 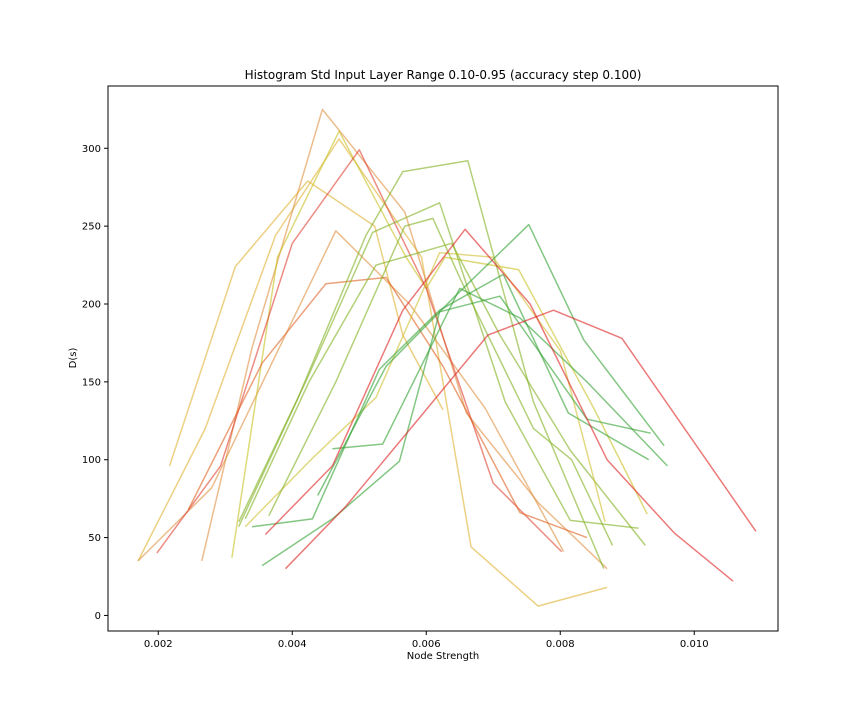 What do you see at coordinates (158, 644) in the screenshot?
I see `x-tick-label: 0.002` at bounding box center [158, 644].